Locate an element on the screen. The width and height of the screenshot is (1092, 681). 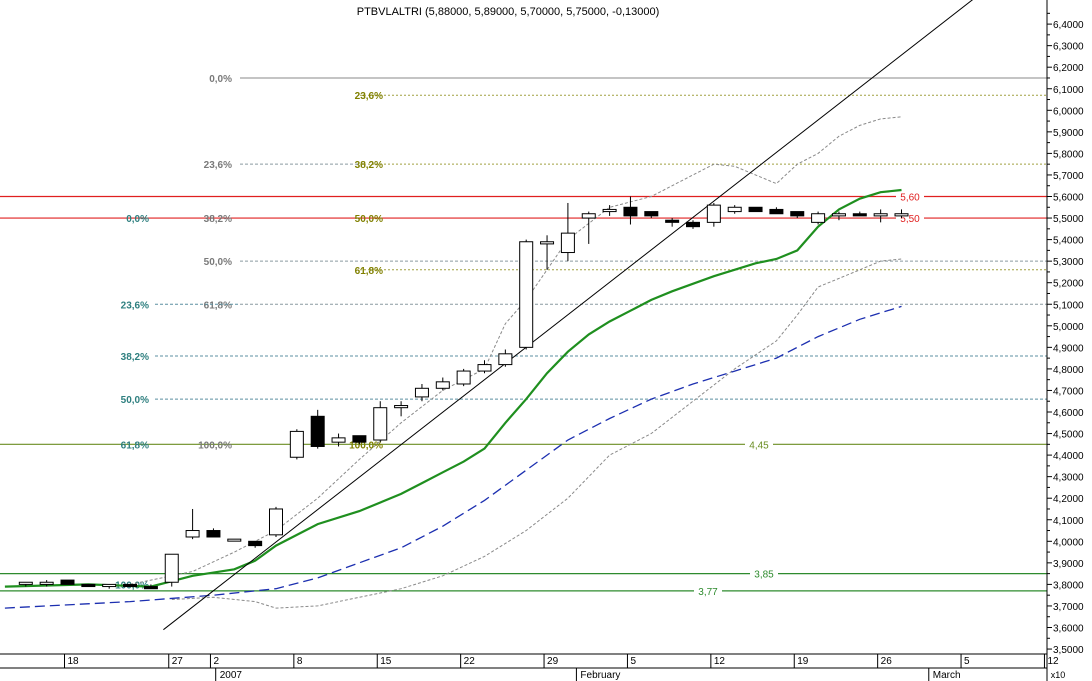
level-label: 4,45 is located at coordinates (759, 445).